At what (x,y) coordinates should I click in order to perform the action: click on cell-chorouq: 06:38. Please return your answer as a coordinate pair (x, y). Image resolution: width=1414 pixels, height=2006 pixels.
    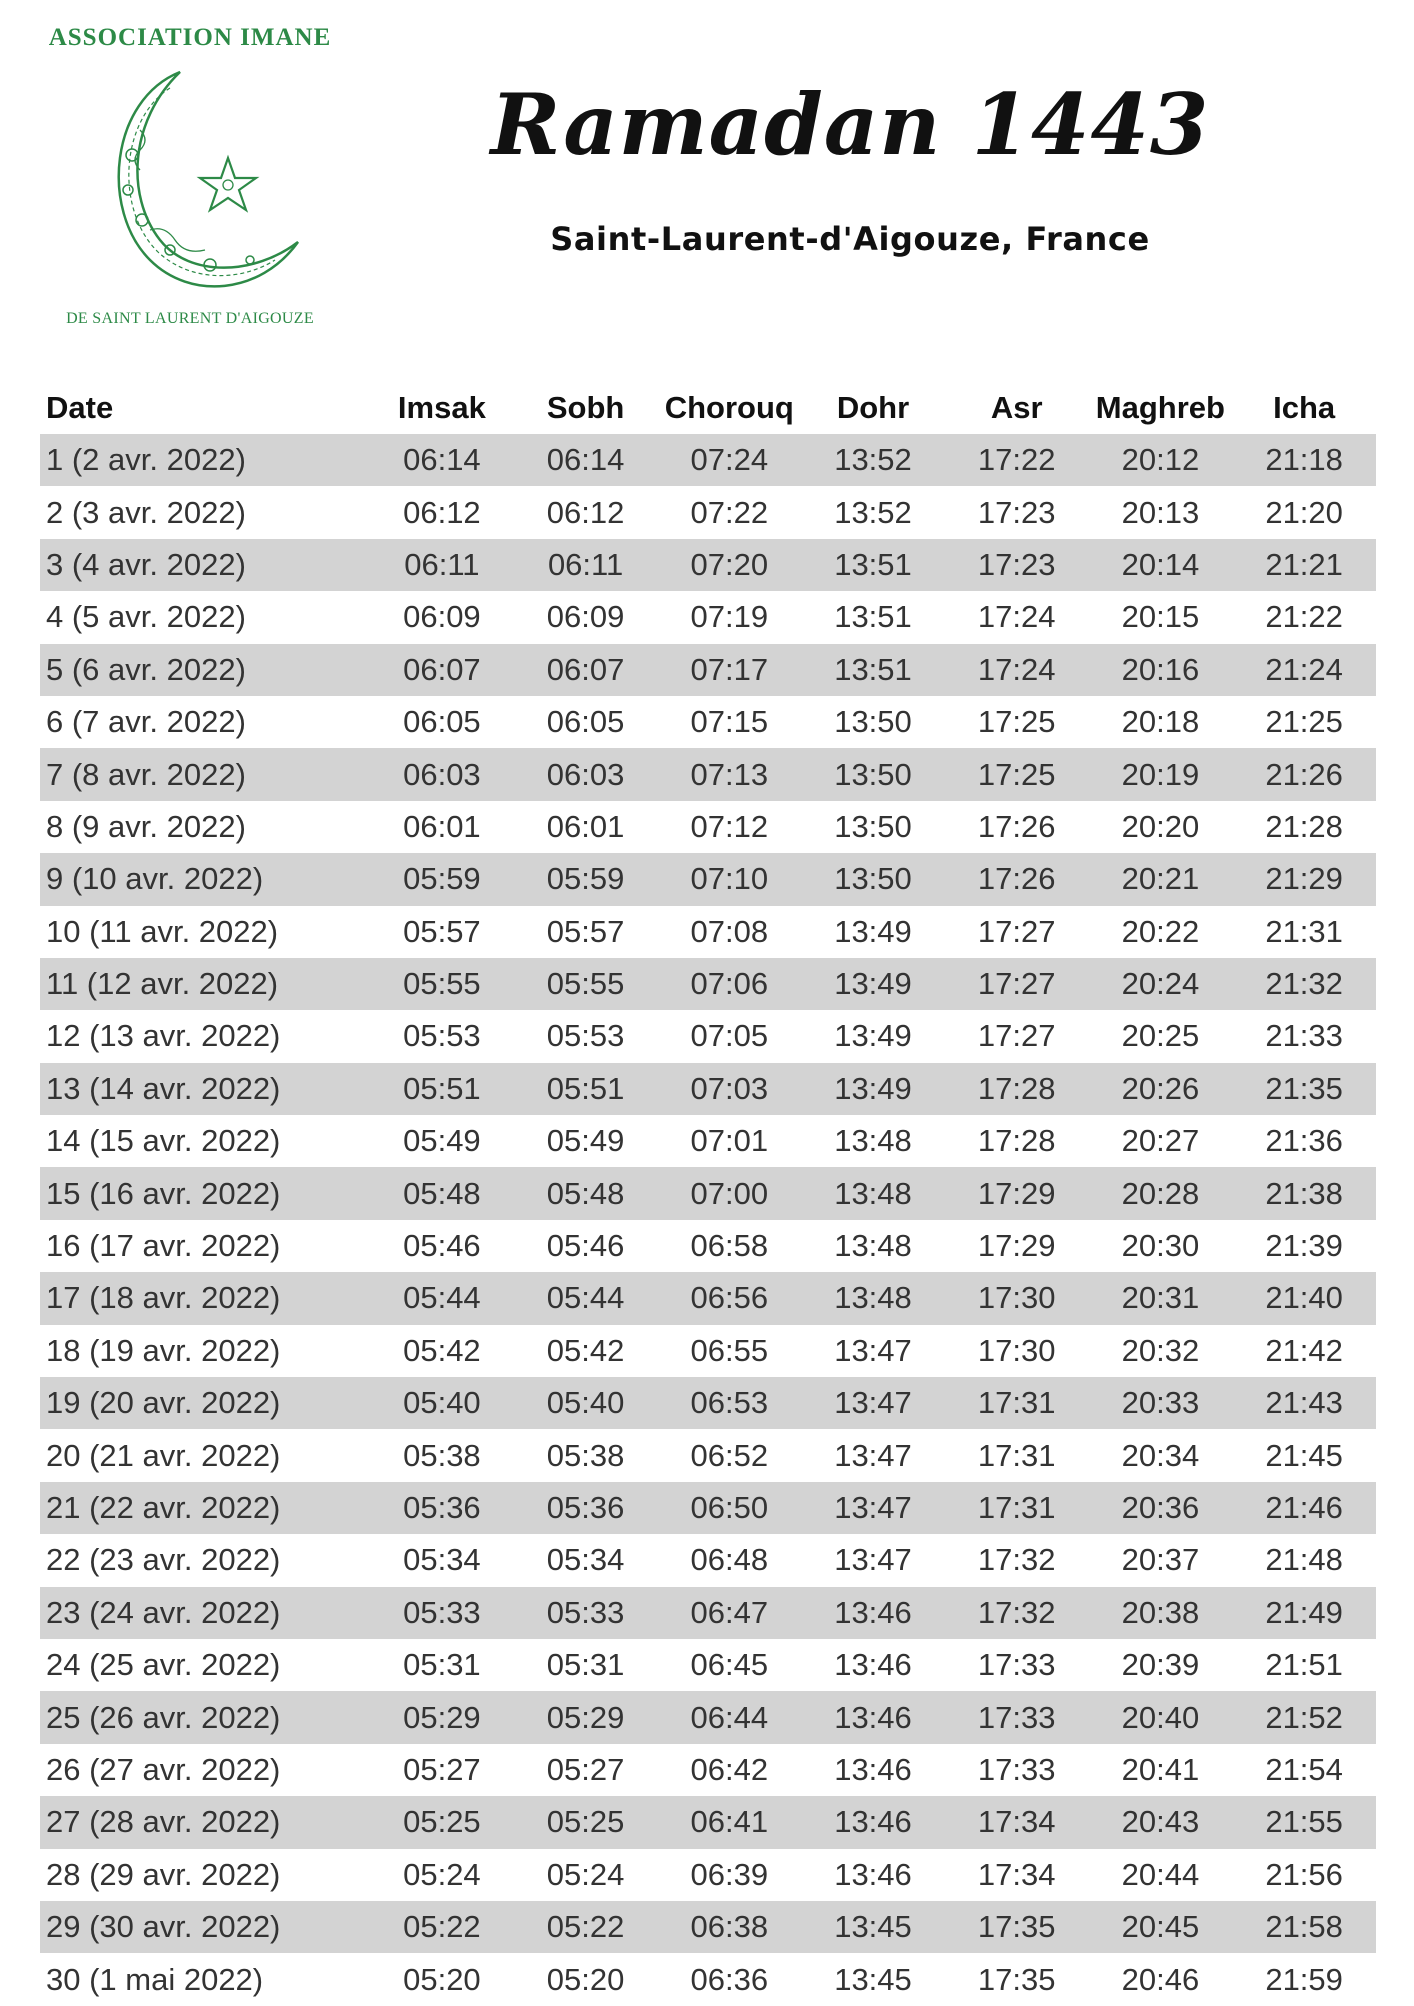
    Looking at the image, I should click on (729, 1927).